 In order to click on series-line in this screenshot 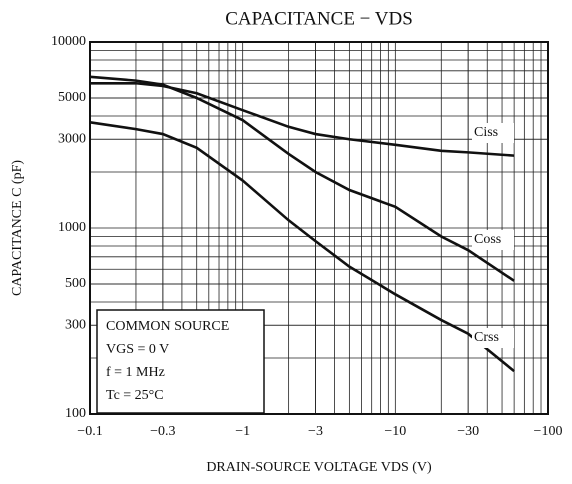, I will do `click(302, 119)`.